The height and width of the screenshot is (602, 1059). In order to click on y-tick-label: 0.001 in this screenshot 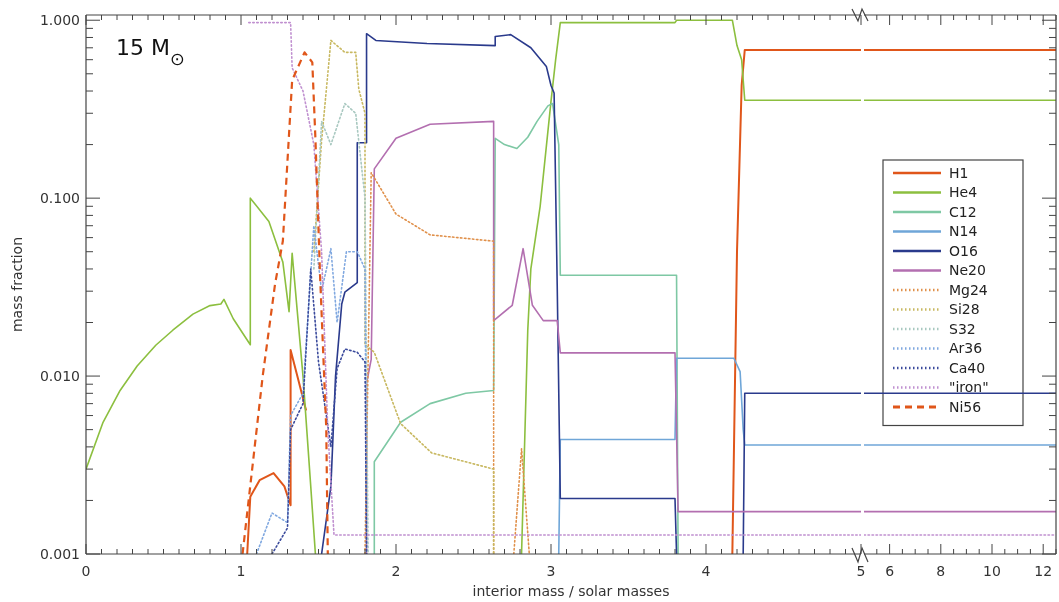, I will do `click(59, 553)`.